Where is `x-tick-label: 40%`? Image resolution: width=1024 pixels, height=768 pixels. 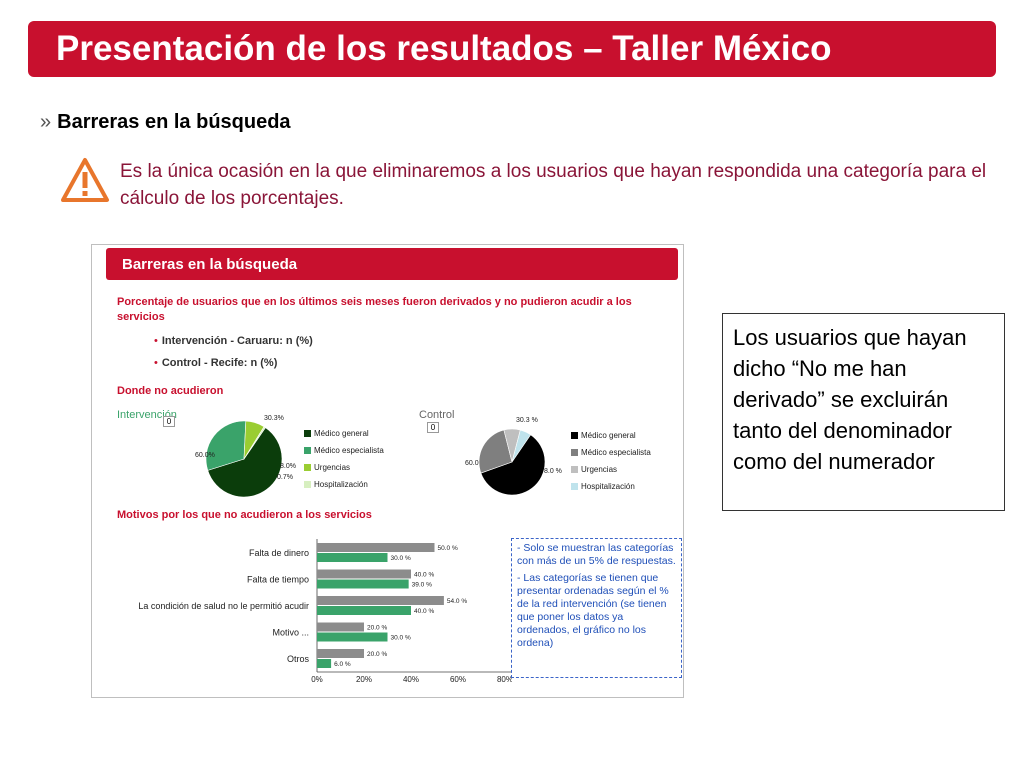 x-tick-label: 40% is located at coordinates (411, 679).